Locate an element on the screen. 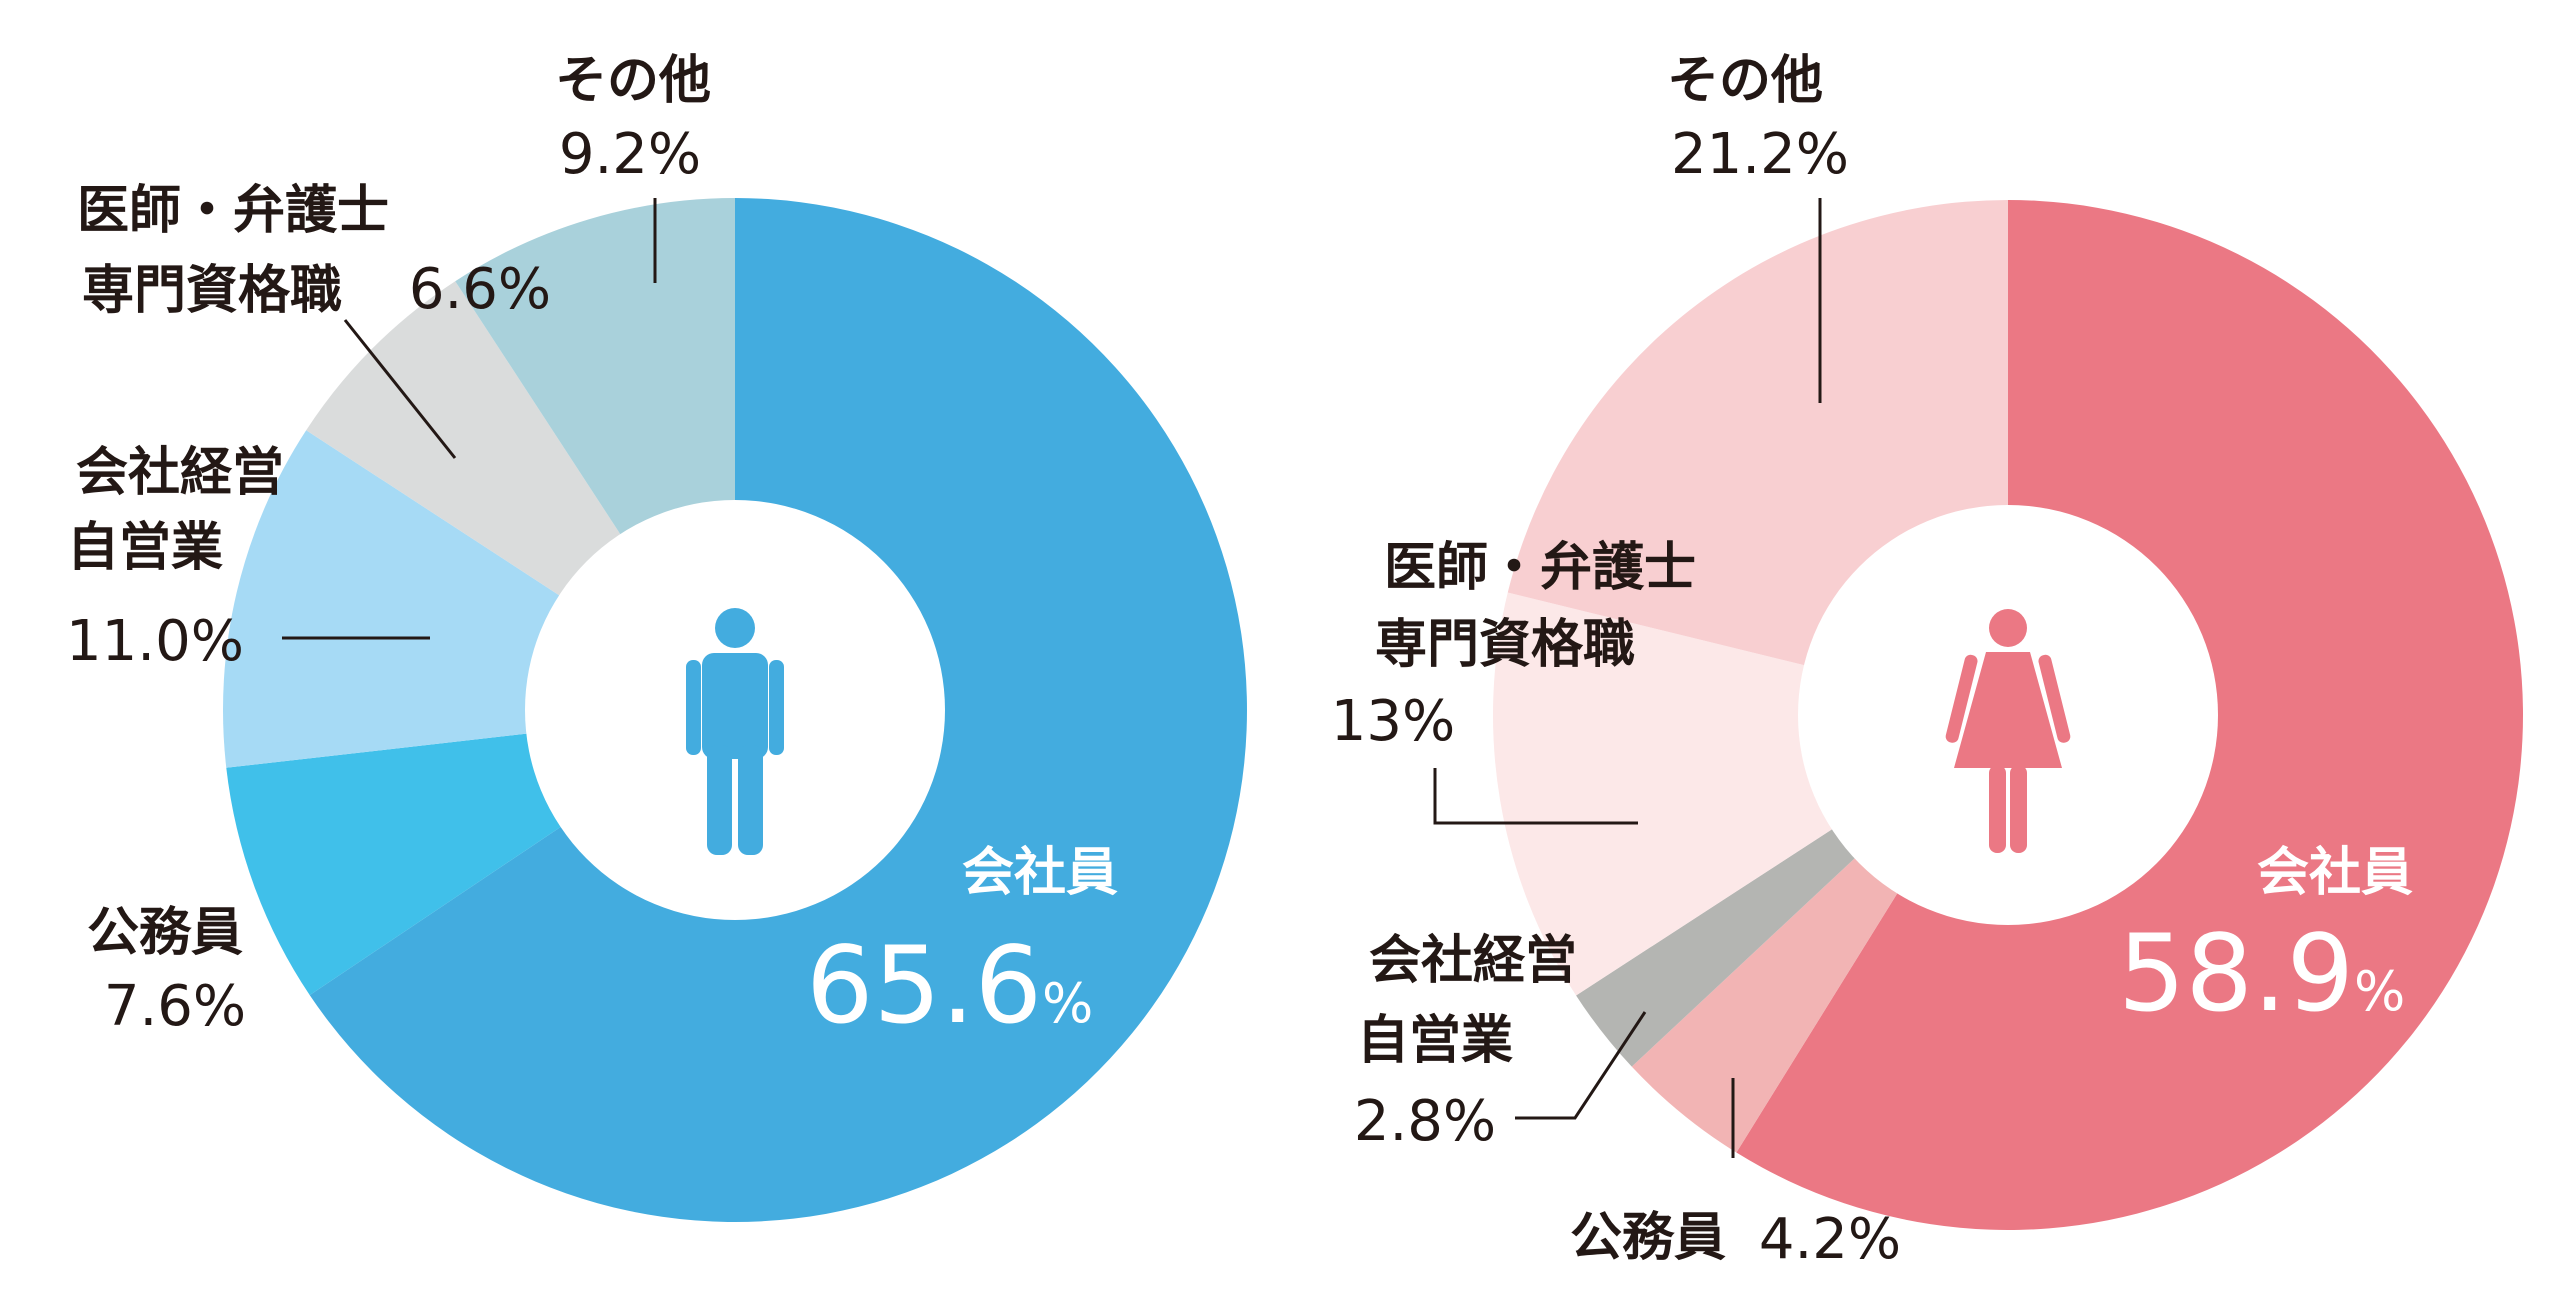 The width and height of the screenshot is (2560, 1313). female-sonota-label: その他 is located at coordinates (1745, 81).